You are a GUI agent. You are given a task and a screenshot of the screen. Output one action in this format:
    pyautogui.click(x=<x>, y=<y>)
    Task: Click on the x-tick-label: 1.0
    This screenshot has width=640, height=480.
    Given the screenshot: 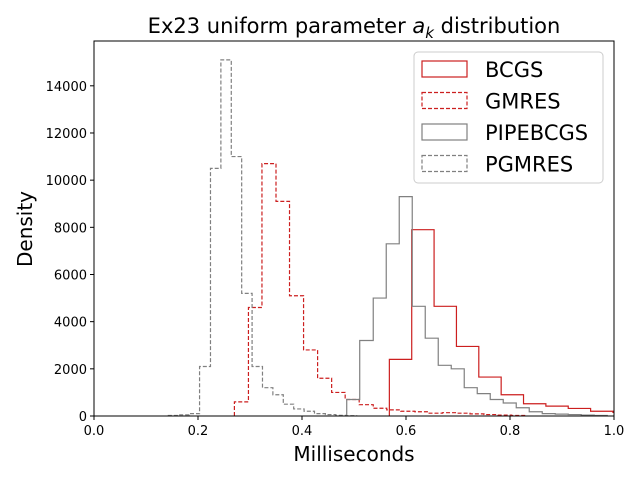 What is the action you would take?
    pyautogui.click(x=614, y=431)
    